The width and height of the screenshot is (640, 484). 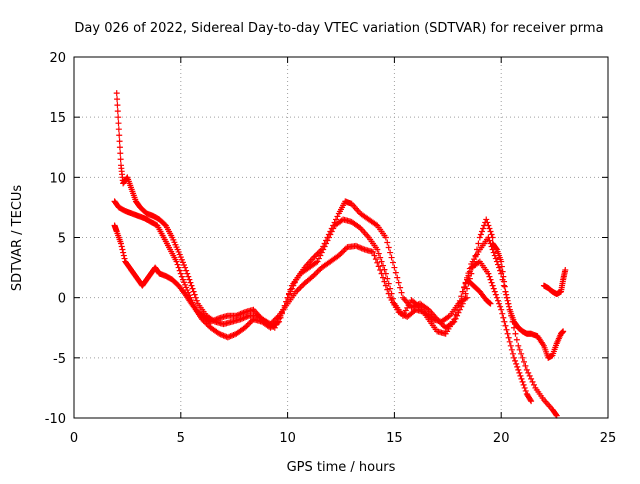 What do you see at coordinates (57, 58) in the screenshot?
I see `y-tick-label: 20` at bounding box center [57, 58].